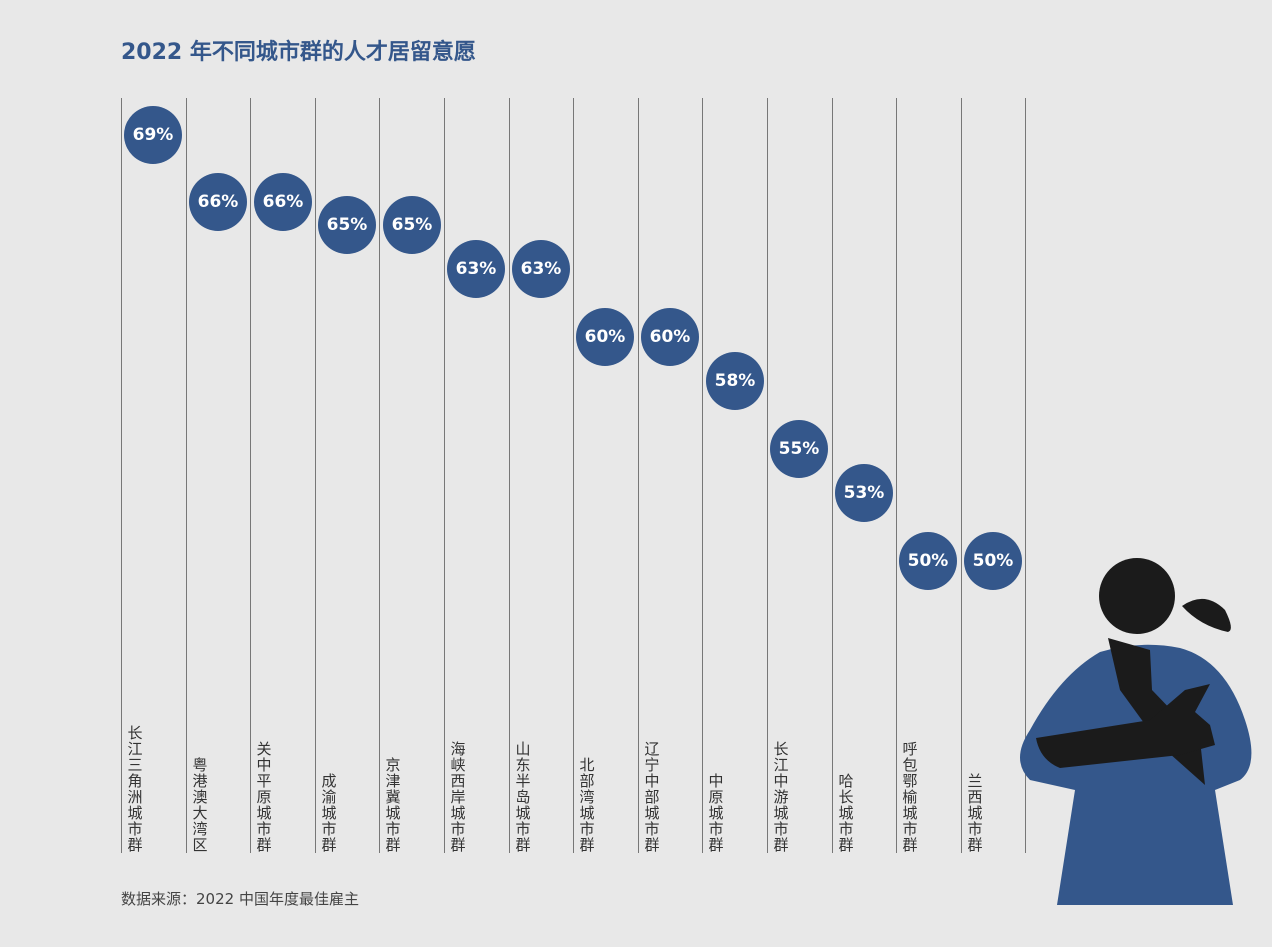 The width and height of the screenshot is (1272, 947). What do you see at coordinates (240, 899) in the screenshot?
I see `data-source: 数据来源：2022 中国年度最佳雇主` at bounding box center [240, 899].